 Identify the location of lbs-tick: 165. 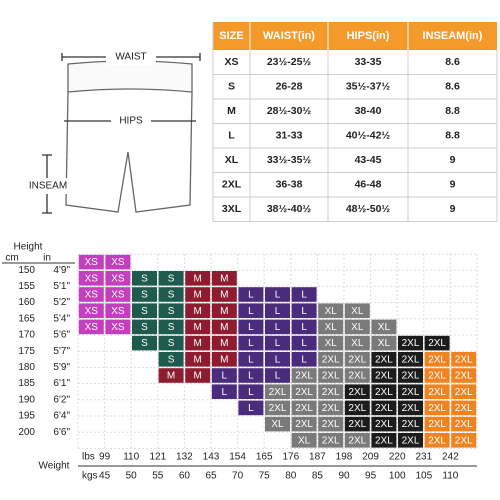
(264, 457).